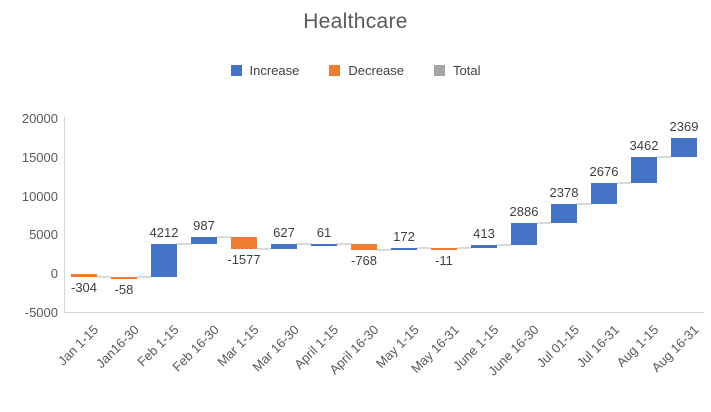 The width and height of the screenshot is (711, 412). Describe the element at coordinates (204, 225) in the screenshot. I see `data-label-feb-16-30: 987` at that location.